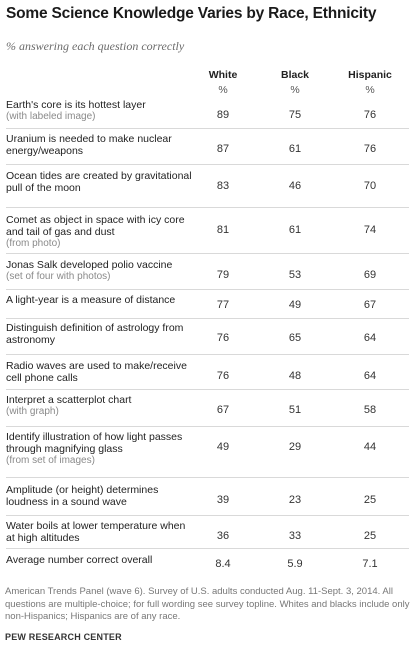 The width and height of the screenshot is (415, 660). What do you see at coordinates (223, 90) in the screenshot?
I see `column-unit-white: %` at bounding box center [223, 90].